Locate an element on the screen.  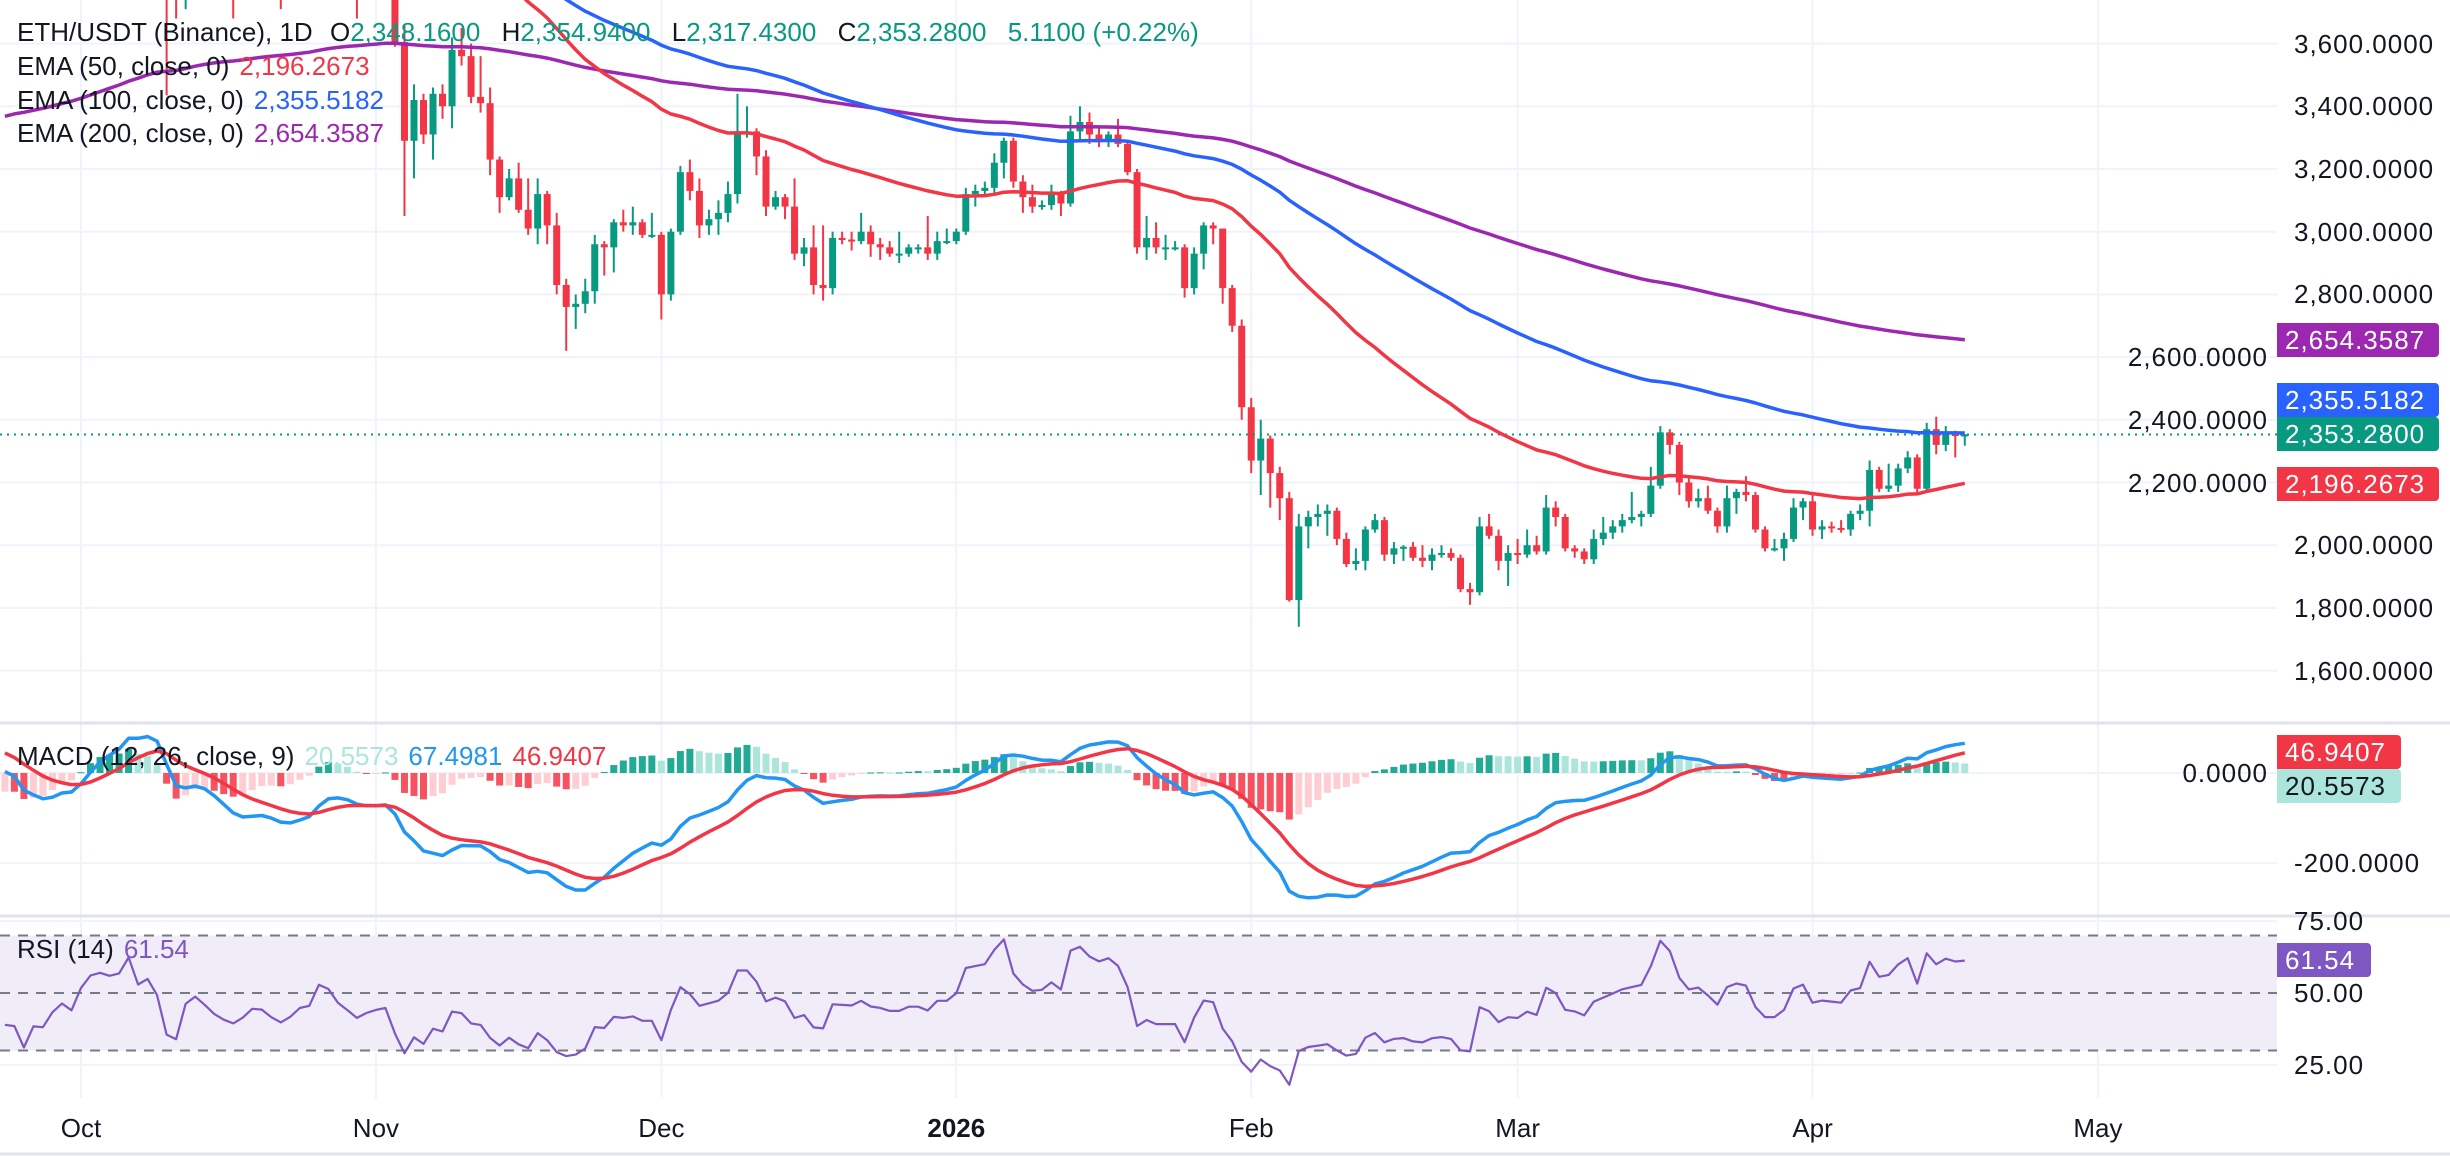
ema100-legend: EMA (100, close, 0) 2,355.5182 is located at coordinates (205, 100).